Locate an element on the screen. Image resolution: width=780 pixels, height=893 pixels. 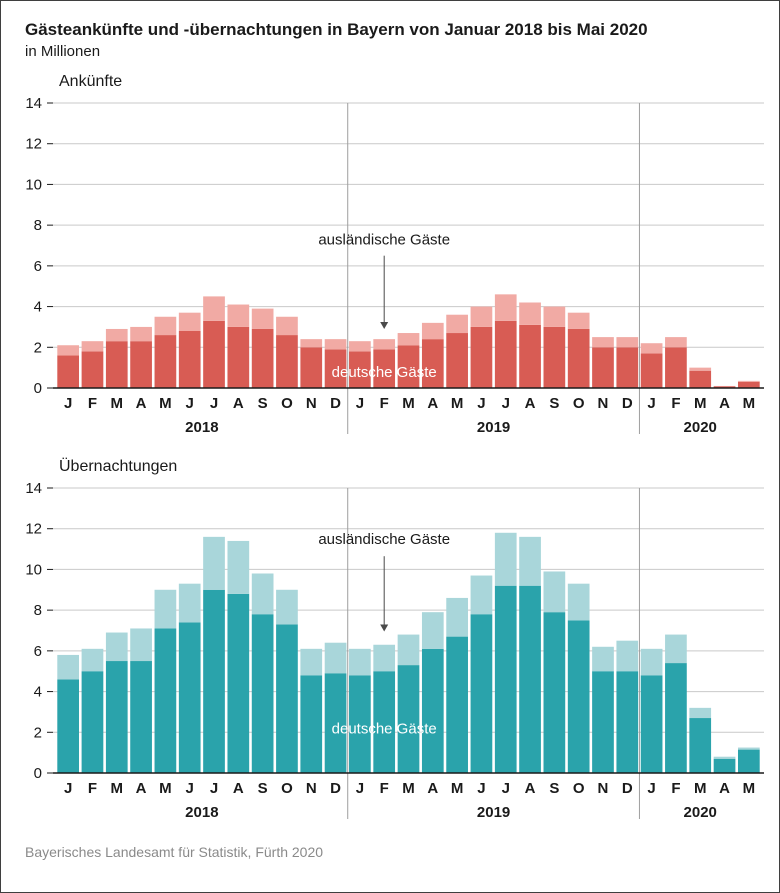
year-label: 2020 is located at coordinates (700, 427).